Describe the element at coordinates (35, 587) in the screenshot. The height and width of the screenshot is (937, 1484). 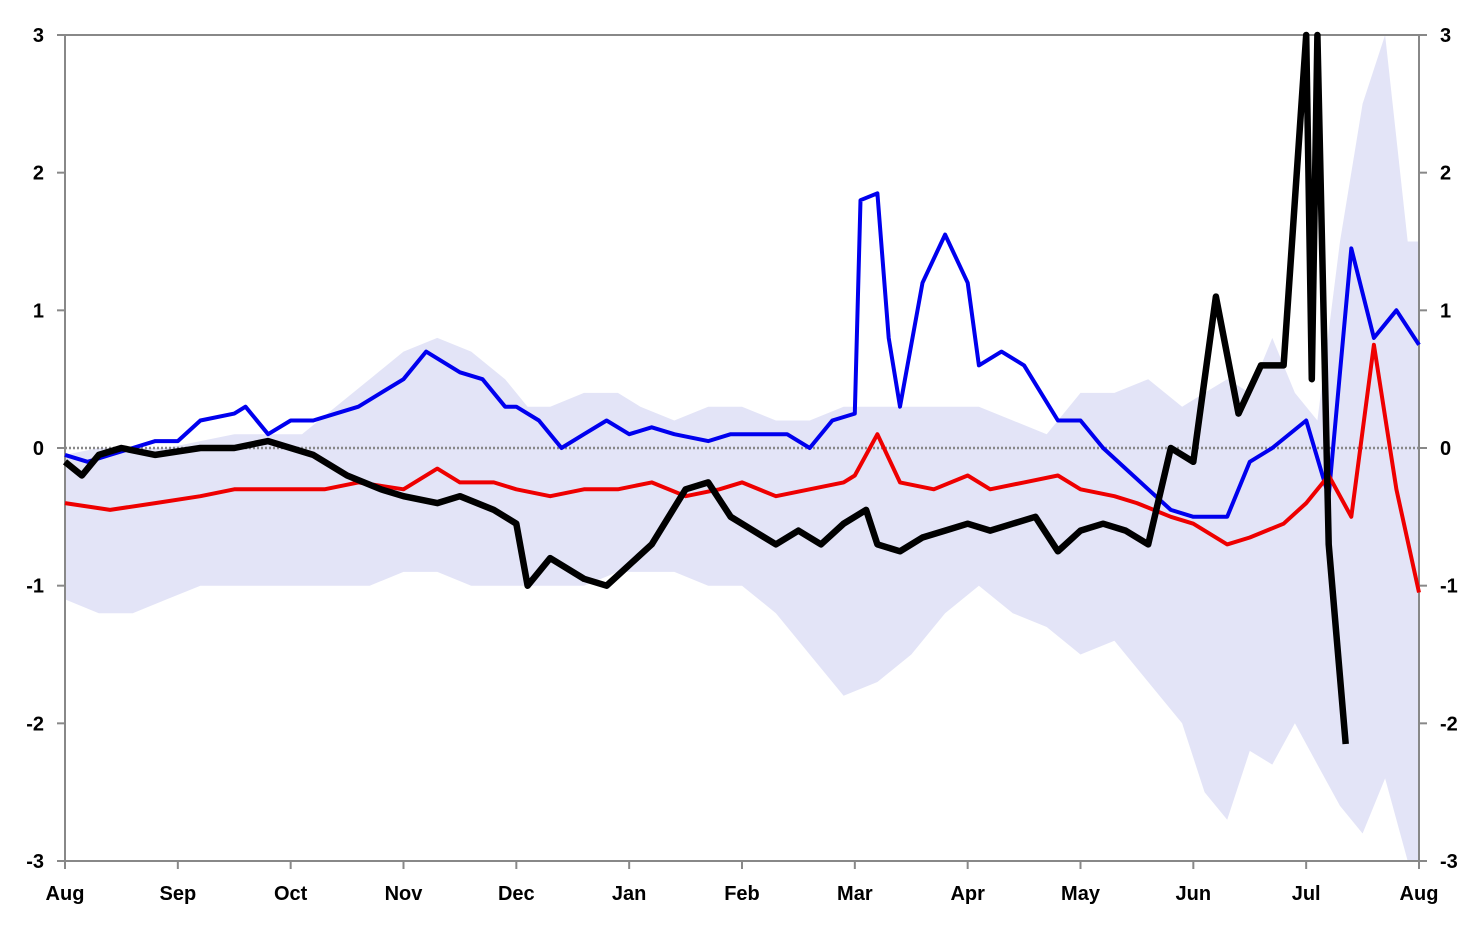
I see `y-tick-label-left: -1` at that location.